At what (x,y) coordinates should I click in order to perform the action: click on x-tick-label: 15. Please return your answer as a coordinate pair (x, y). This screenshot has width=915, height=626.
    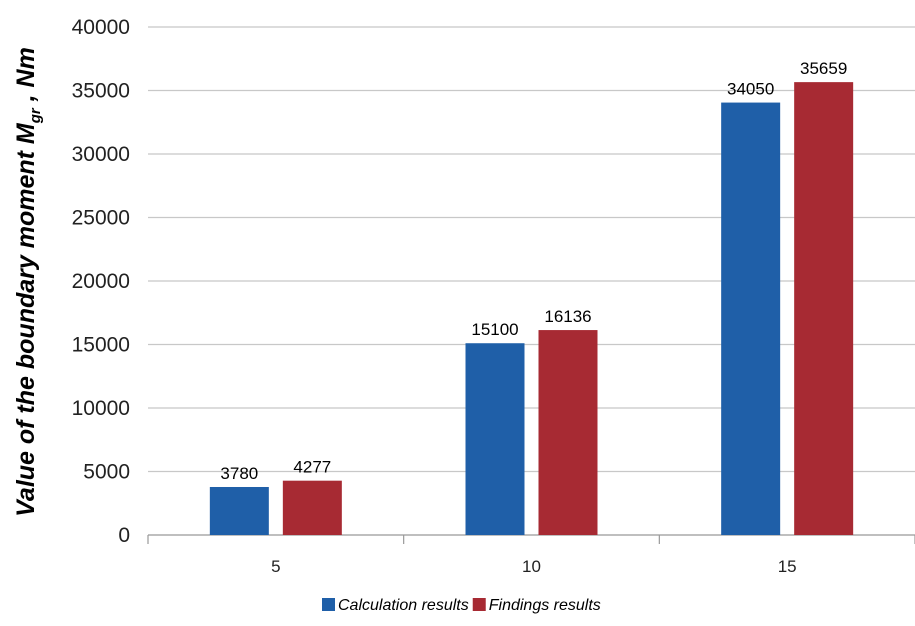
    Looking at the image, I should click on (787, 566).